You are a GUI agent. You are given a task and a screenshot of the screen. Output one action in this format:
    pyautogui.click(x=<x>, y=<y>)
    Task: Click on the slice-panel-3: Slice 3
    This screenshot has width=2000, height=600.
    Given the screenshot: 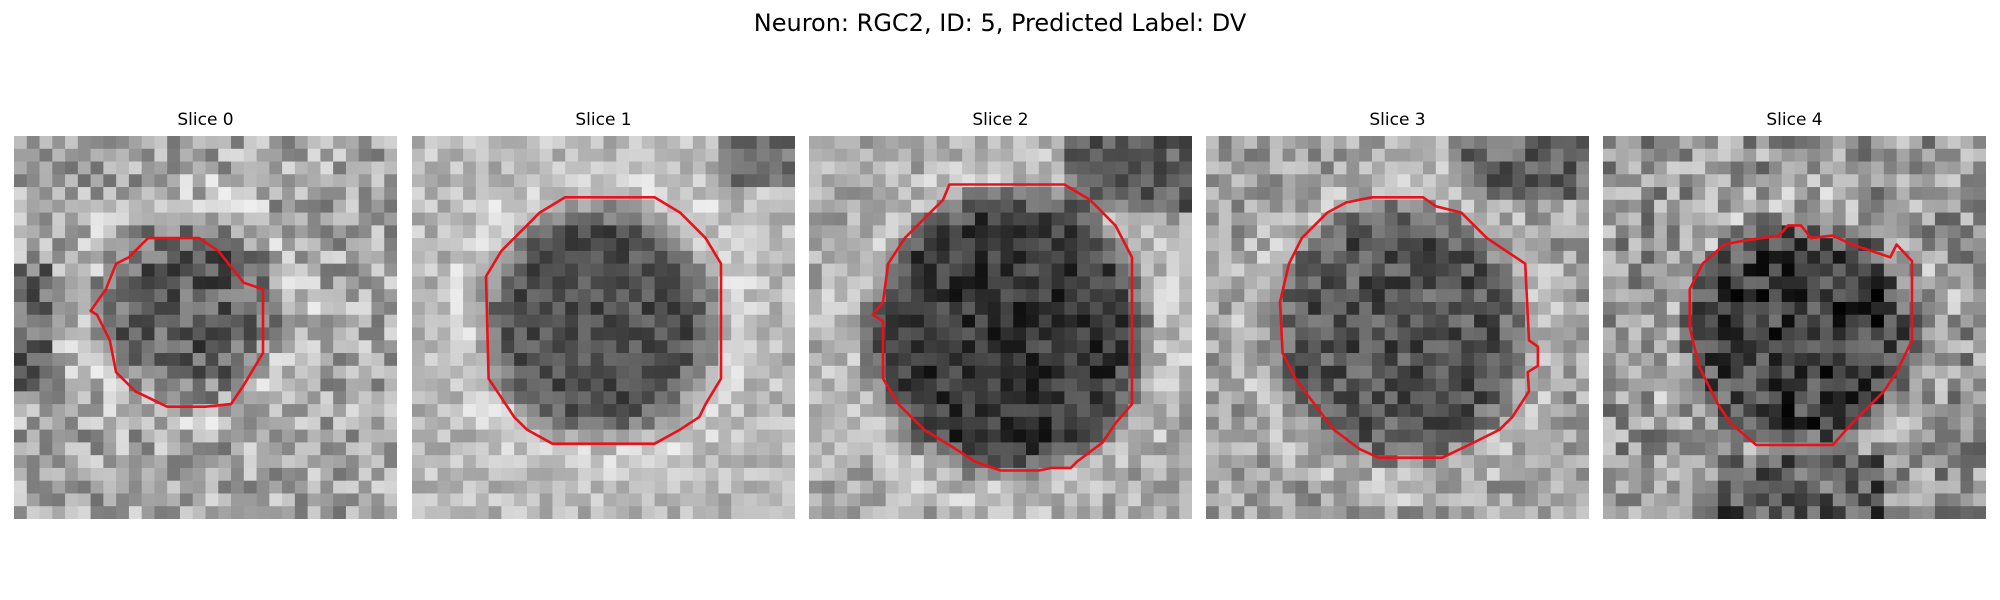 What is the action you would take?
    pyautogui.click(x=1397, y=313)
    